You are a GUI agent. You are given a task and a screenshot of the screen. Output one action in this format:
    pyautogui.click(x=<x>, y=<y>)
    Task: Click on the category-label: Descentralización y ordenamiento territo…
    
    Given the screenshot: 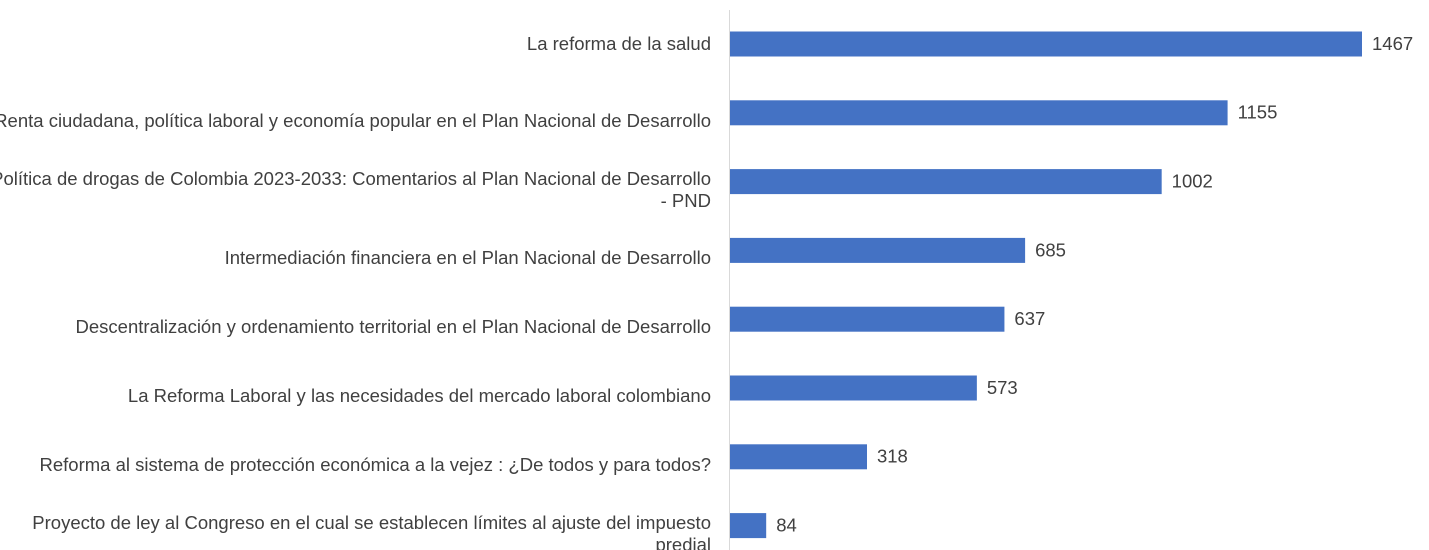 What is the action you would take?
    pyautogui.click(x=393, y=327)
    